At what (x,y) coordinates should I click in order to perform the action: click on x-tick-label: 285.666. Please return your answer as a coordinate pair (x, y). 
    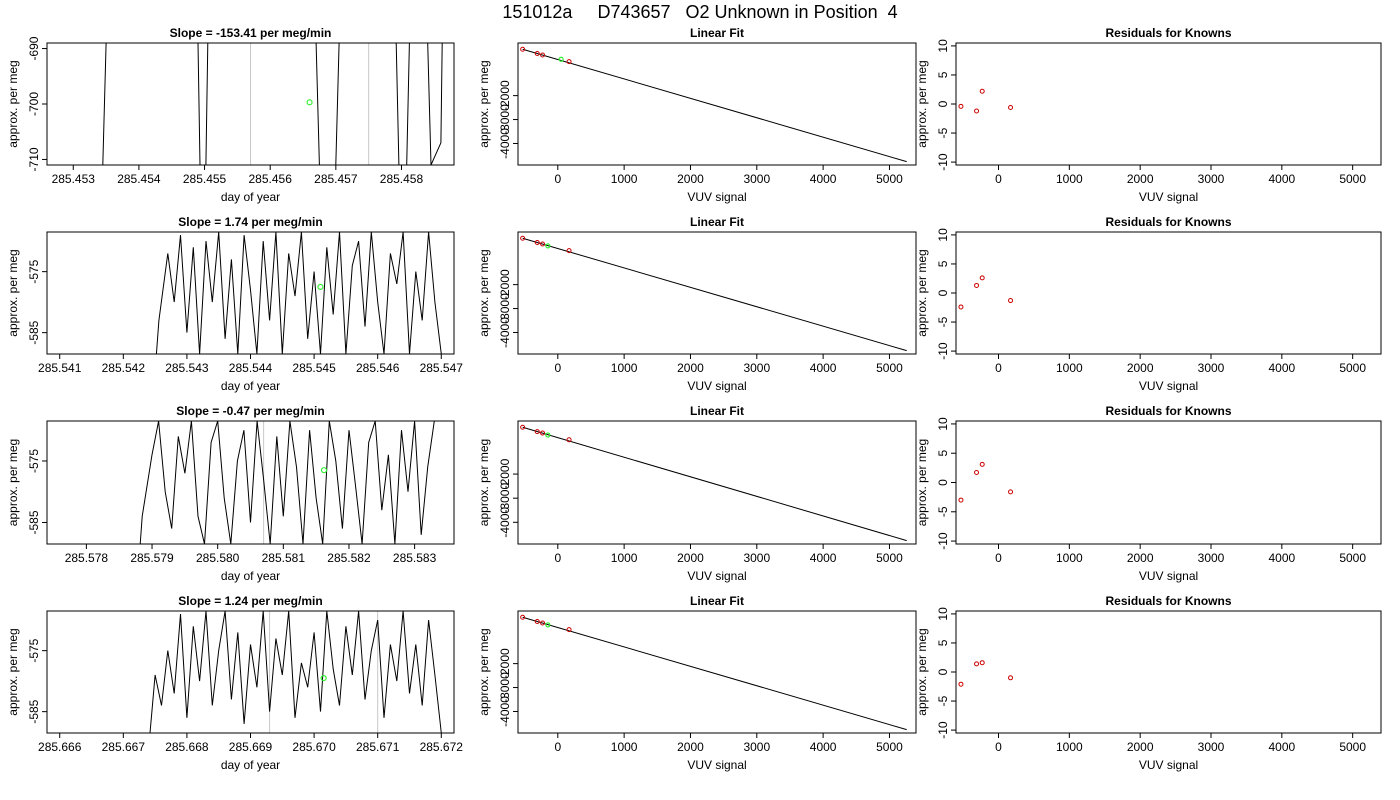
    Looking at the image, I should click on (60, 747).